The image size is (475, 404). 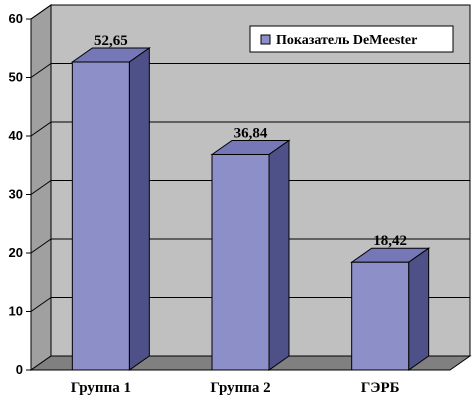 I want to click on y-axis: 0 10 20 30 40 50 60, so click(x=20, y=194).